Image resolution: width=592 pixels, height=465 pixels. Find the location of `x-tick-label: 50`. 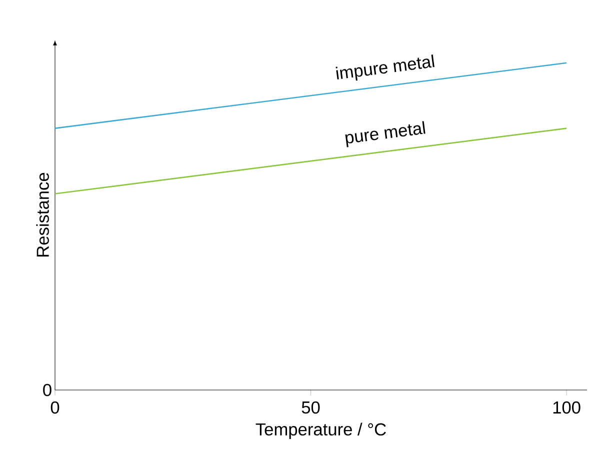

x-tick-label: 50 is located at coordinates (311, 407).